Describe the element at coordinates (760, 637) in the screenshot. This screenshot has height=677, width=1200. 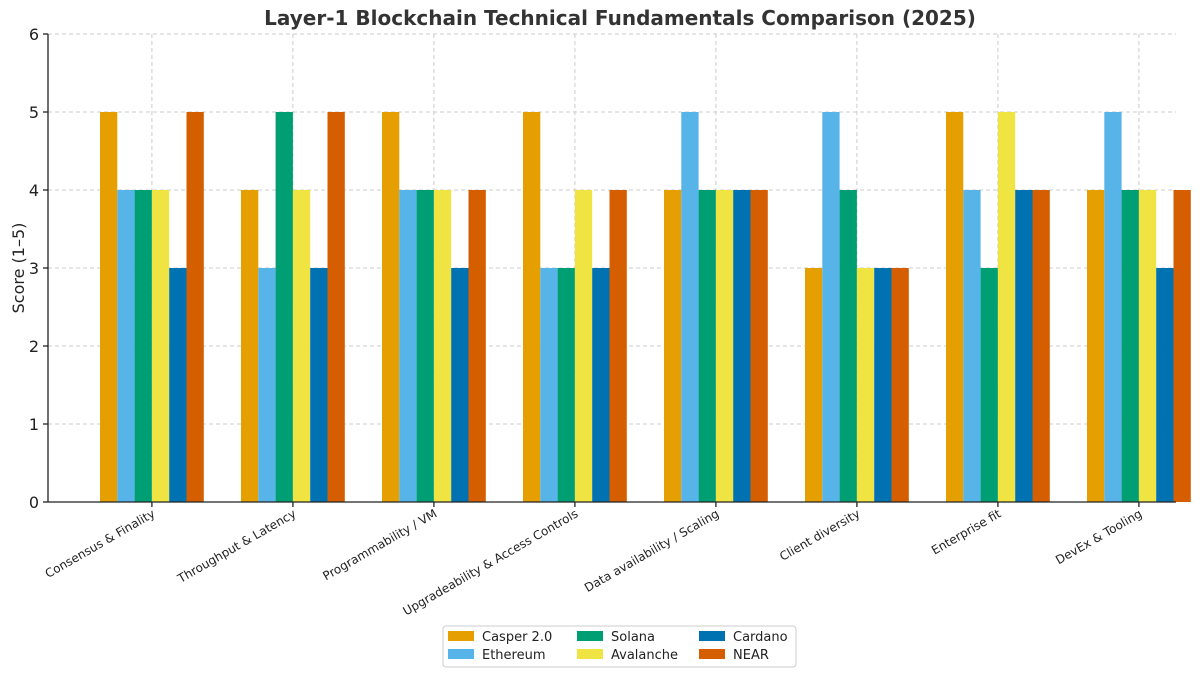
I see `legend-label: Cardano` at that location.